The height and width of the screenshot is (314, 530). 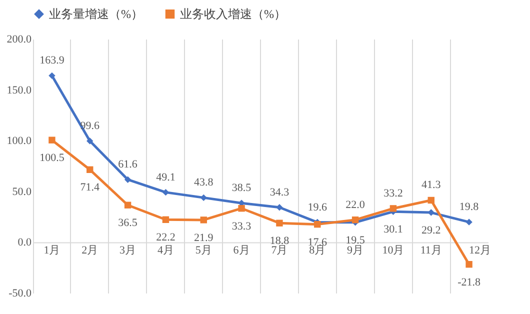 What do you see at coordinates (431, 250) in the screenshot?
I see `x-tick-label: 11月` at bounding box center [431, 250].